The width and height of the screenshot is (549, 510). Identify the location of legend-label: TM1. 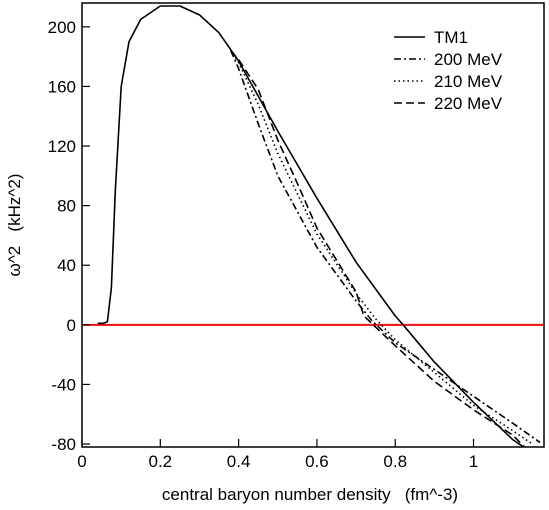
(451, 37).